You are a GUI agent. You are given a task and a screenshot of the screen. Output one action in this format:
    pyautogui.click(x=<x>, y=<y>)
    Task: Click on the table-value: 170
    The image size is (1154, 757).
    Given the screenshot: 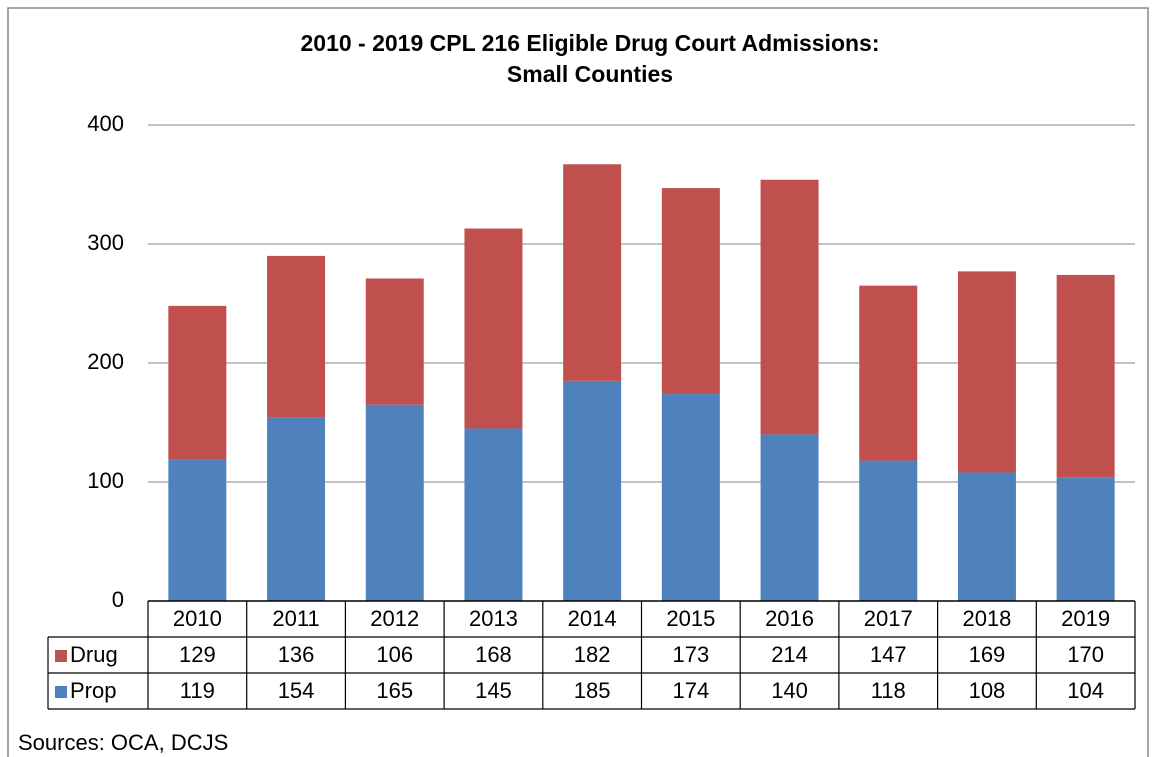 What is the action you would take?
    pyautogui.click(x=1085, y=654)
    